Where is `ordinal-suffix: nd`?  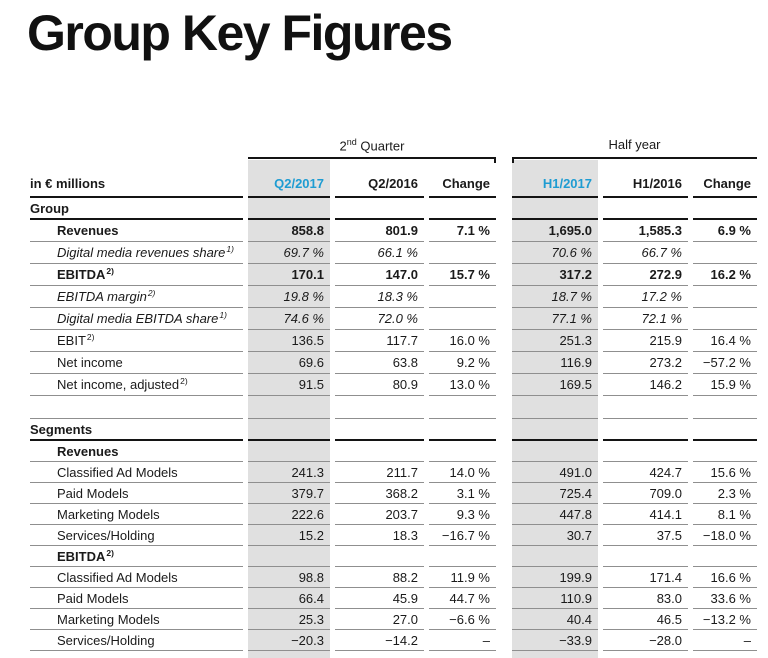 ordinal-suffix: nd is located at coordinates (351, 142).